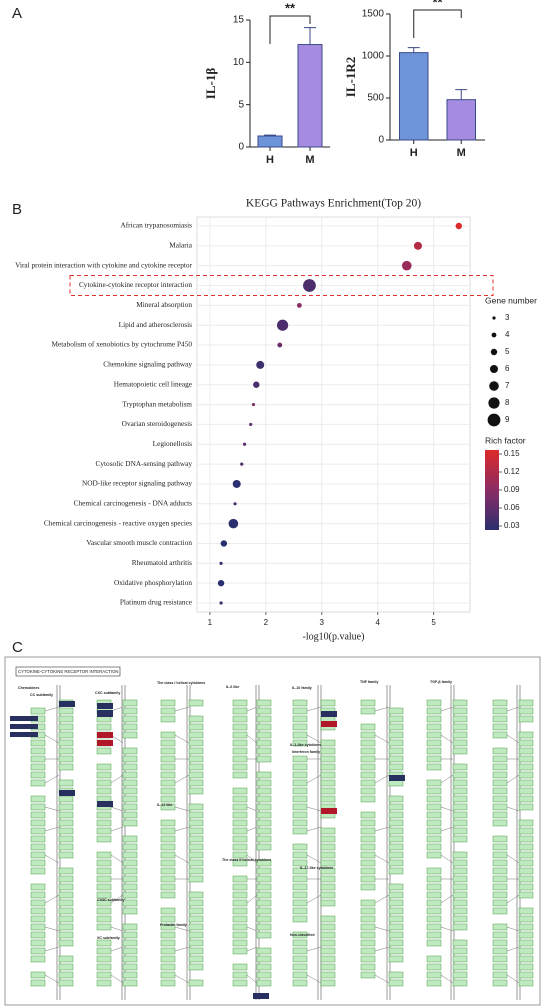 The image size is (545, 1008). Describe the element at coordinates (505, 440) in the screenshot. I see `color-legend-title: Rich factor` at that location.